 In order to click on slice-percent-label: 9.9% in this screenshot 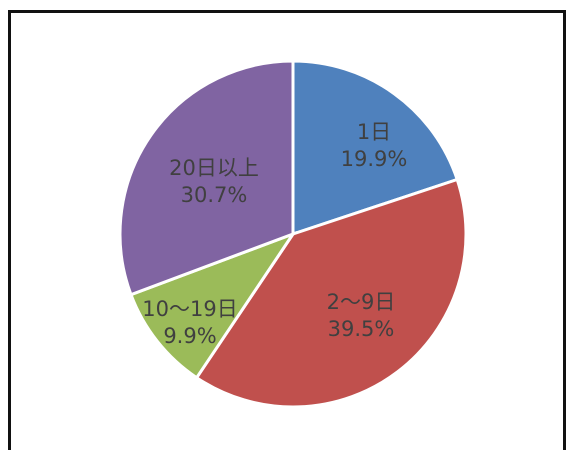, I will do `click(189, 336)`.